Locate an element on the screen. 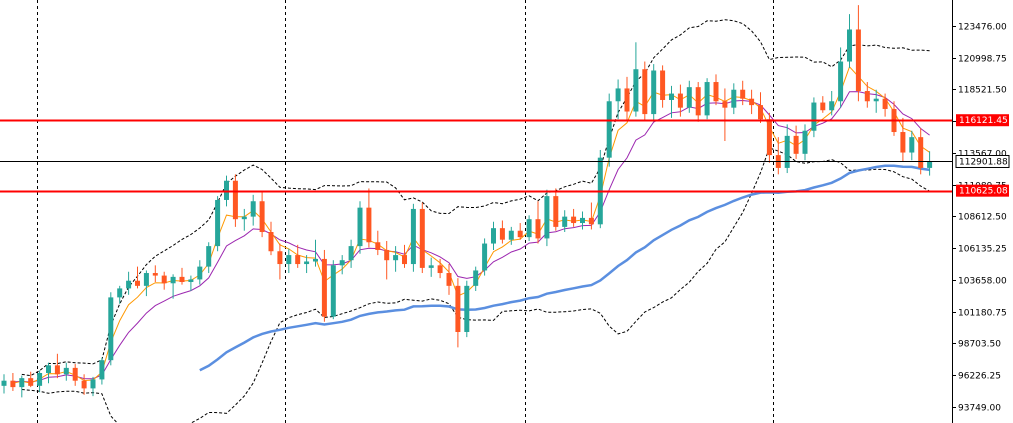 The image size is (1013, 423). current-price-tag-label: 112901.88 is located at coordinates (983, 162).